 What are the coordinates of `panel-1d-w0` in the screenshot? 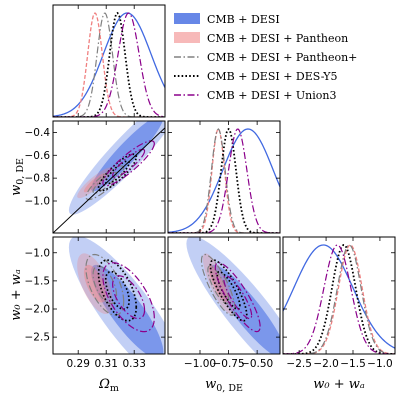 It's located at (224, 180).